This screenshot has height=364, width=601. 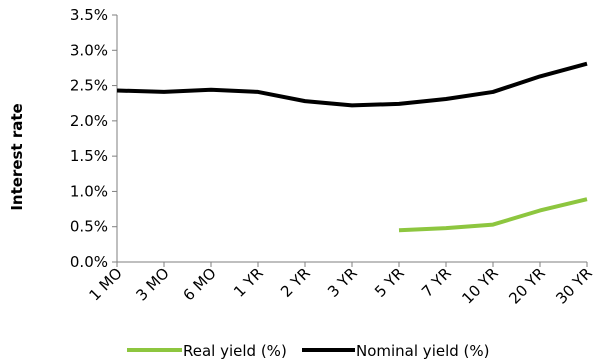 I want to click on legend-label-real-yield: Real yield (%), so click(x=235, y=351).